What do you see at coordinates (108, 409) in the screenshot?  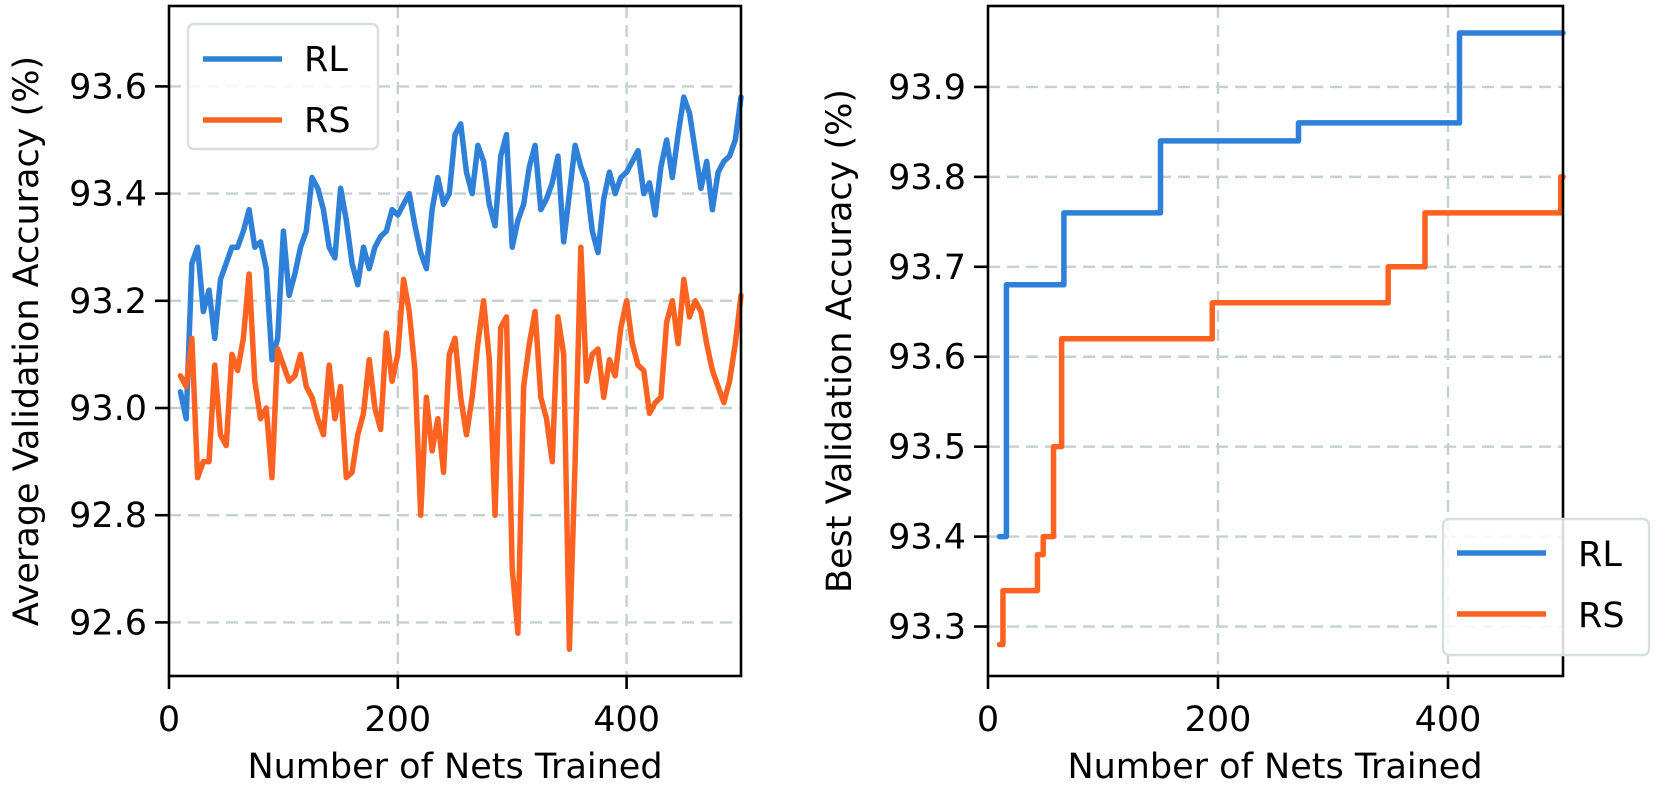 I see `left-y-tick-label: 93.0` at bounding box center [108, 409].